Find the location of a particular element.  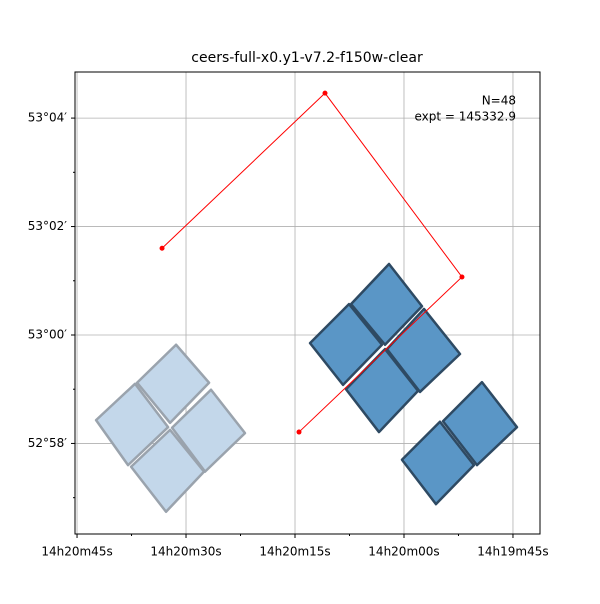

annotation: N=48 is located at coordinates (499, 101).